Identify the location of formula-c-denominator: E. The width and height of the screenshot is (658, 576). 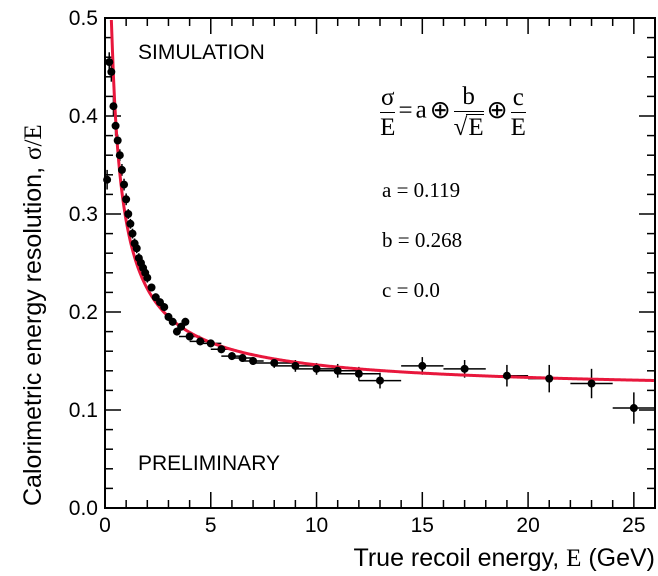
(518, 127).